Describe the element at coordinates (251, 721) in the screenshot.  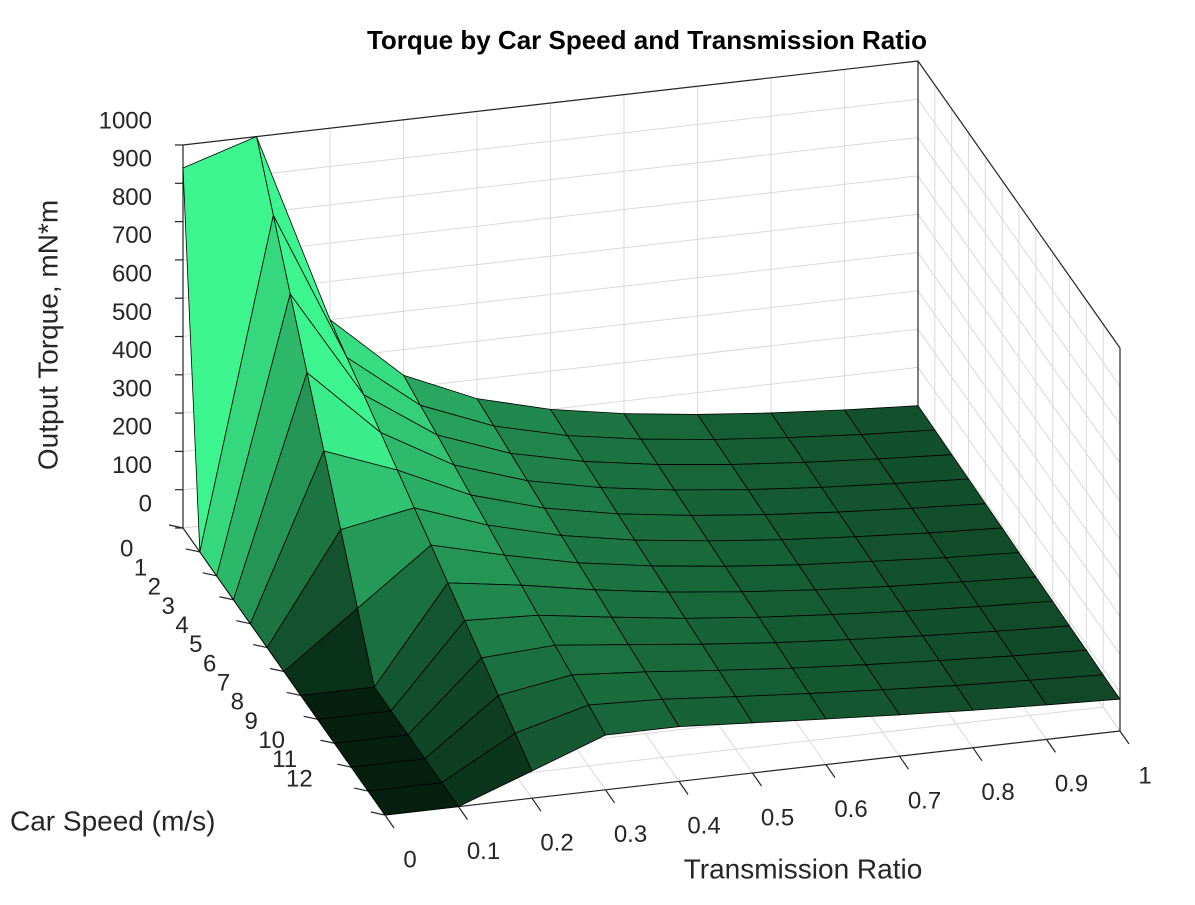
I see `y-tick-label: 9` at that location.